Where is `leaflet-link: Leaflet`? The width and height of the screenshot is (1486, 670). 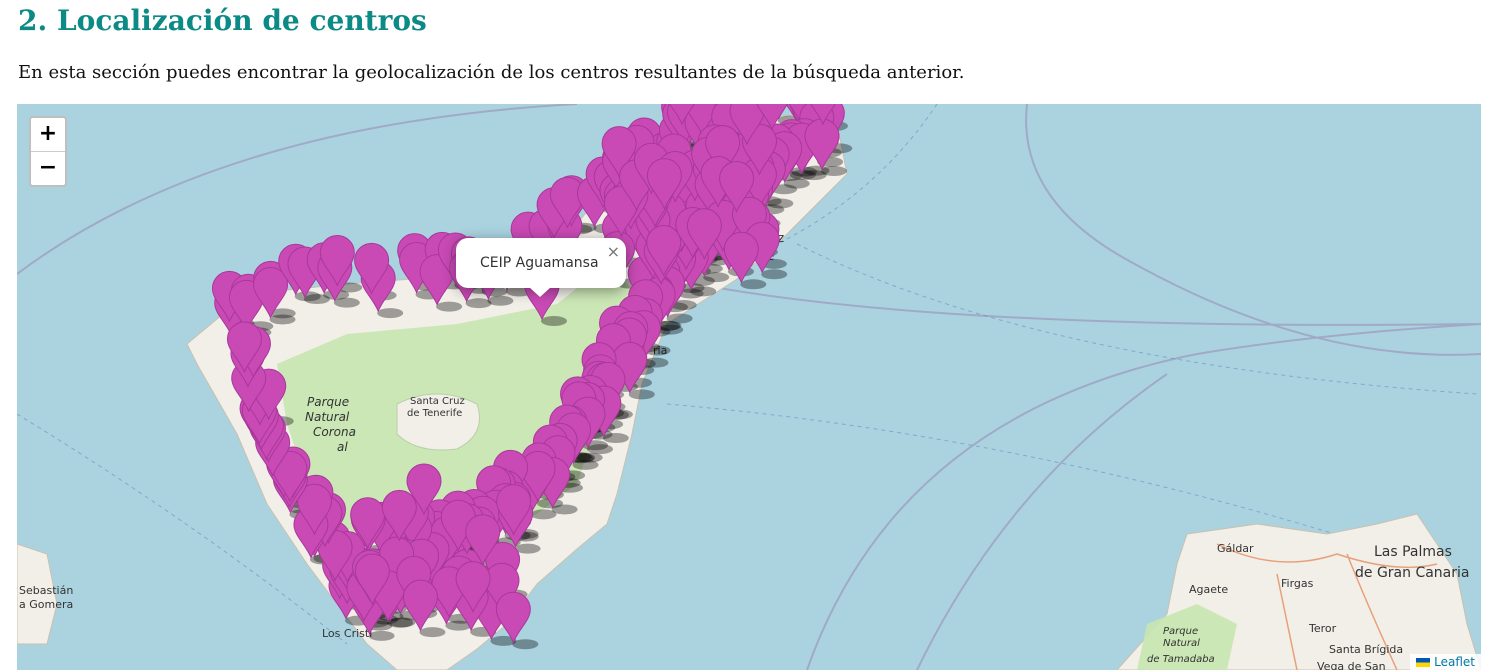
leaflet-link: Leaflet is located at coordinates (1454, 662).